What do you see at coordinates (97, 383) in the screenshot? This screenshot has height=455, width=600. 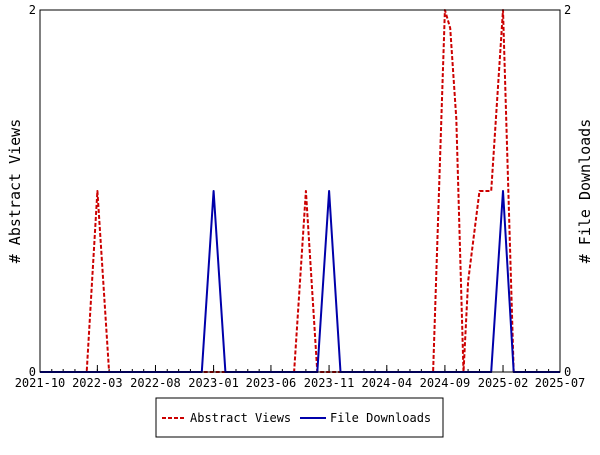 I see `x-tick-label: 2022-03` at bounding box center [97, 383].